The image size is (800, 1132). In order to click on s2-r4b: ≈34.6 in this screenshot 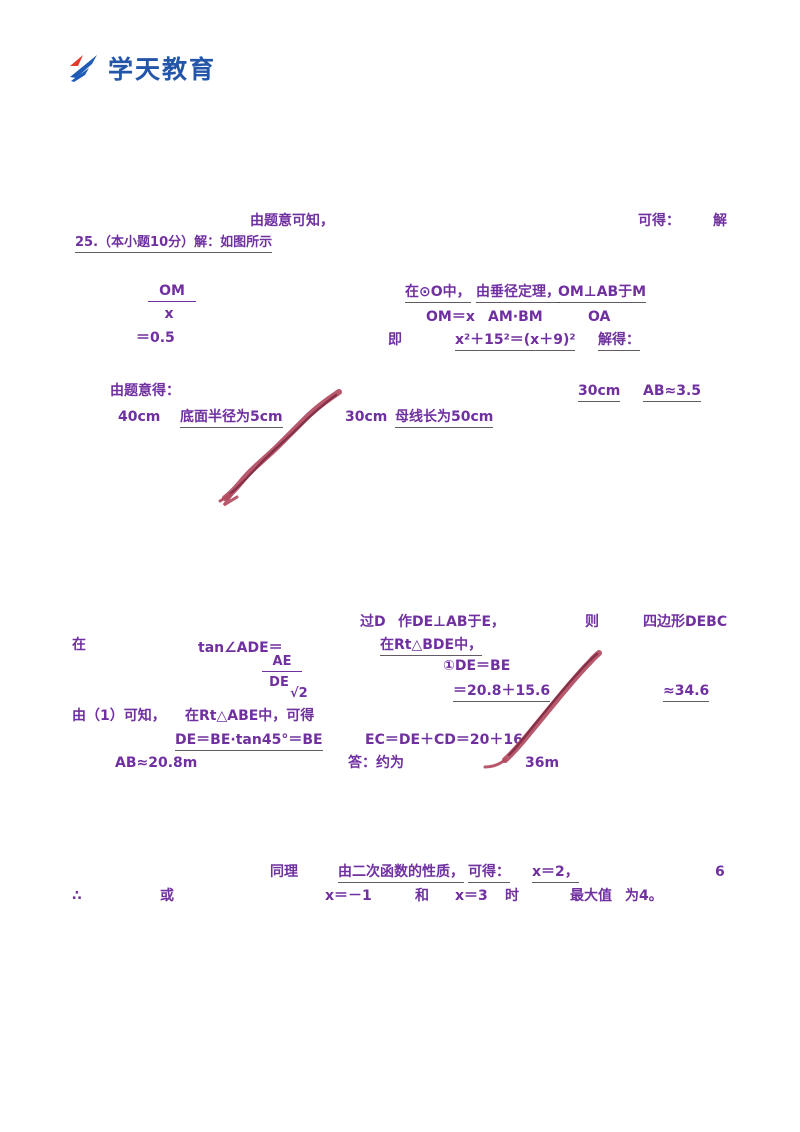, I will do `click(686, 692)`.